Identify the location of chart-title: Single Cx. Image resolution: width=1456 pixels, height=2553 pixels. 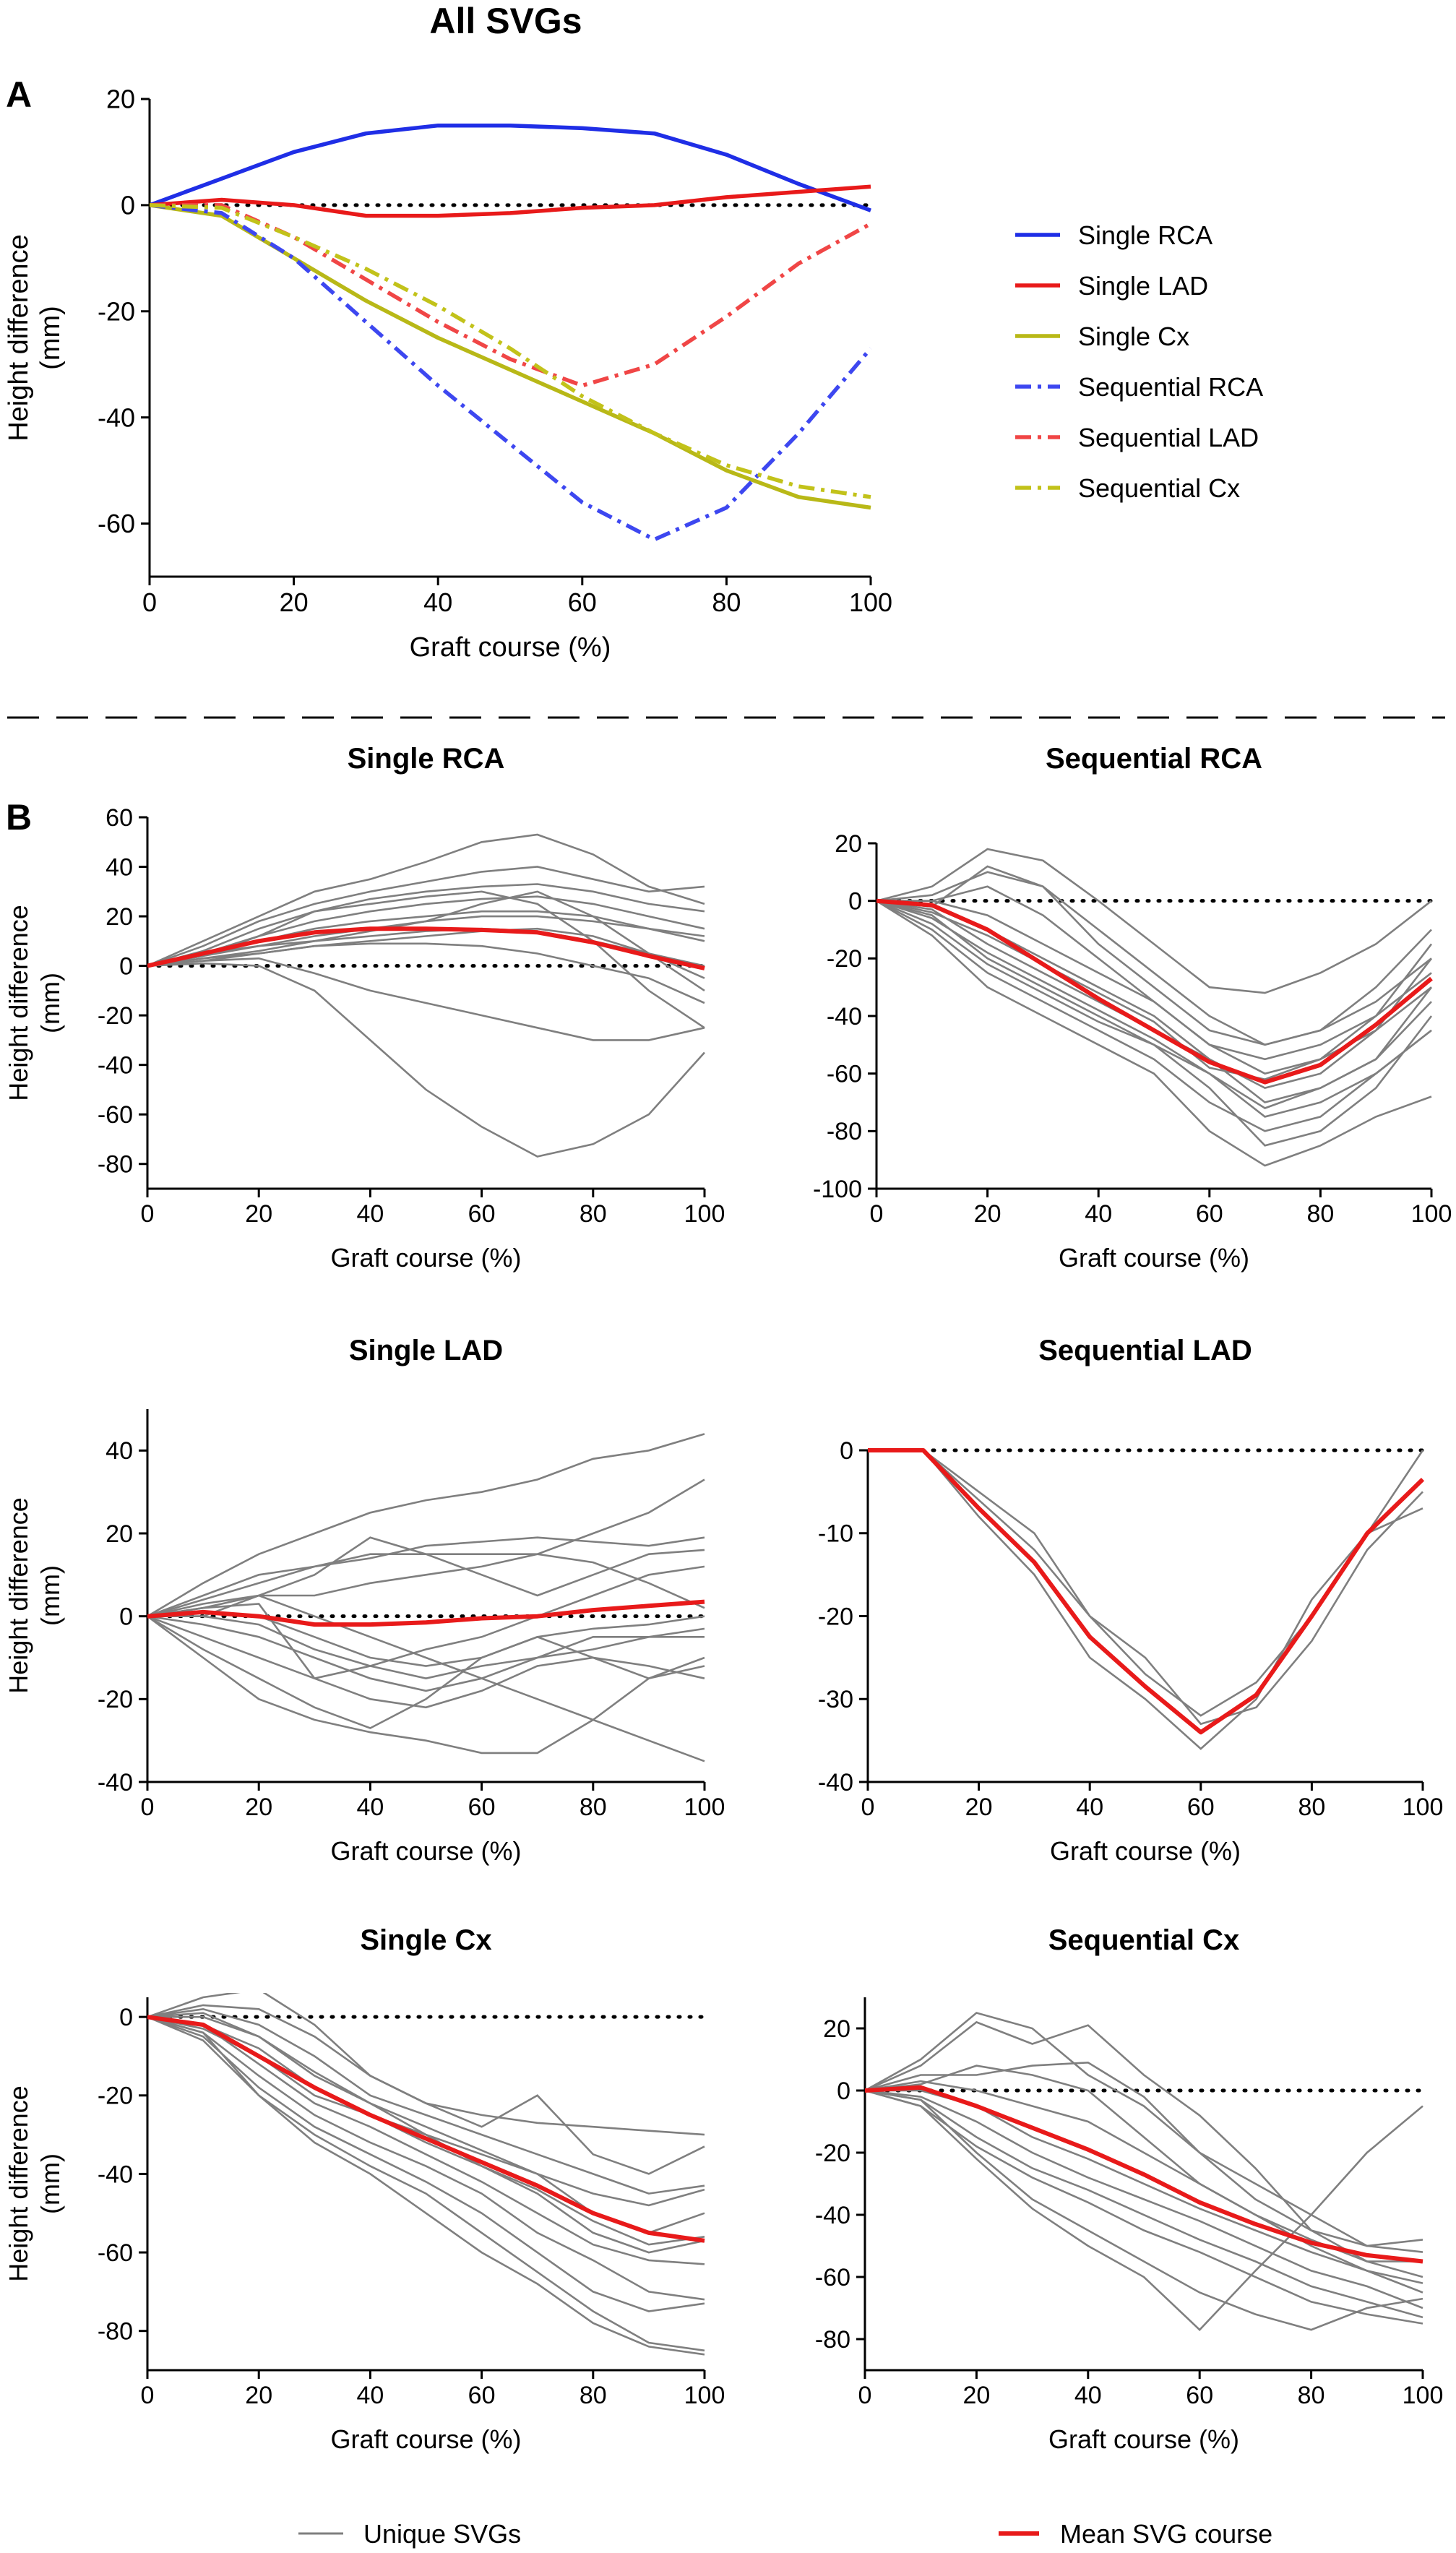
(425, 1940).